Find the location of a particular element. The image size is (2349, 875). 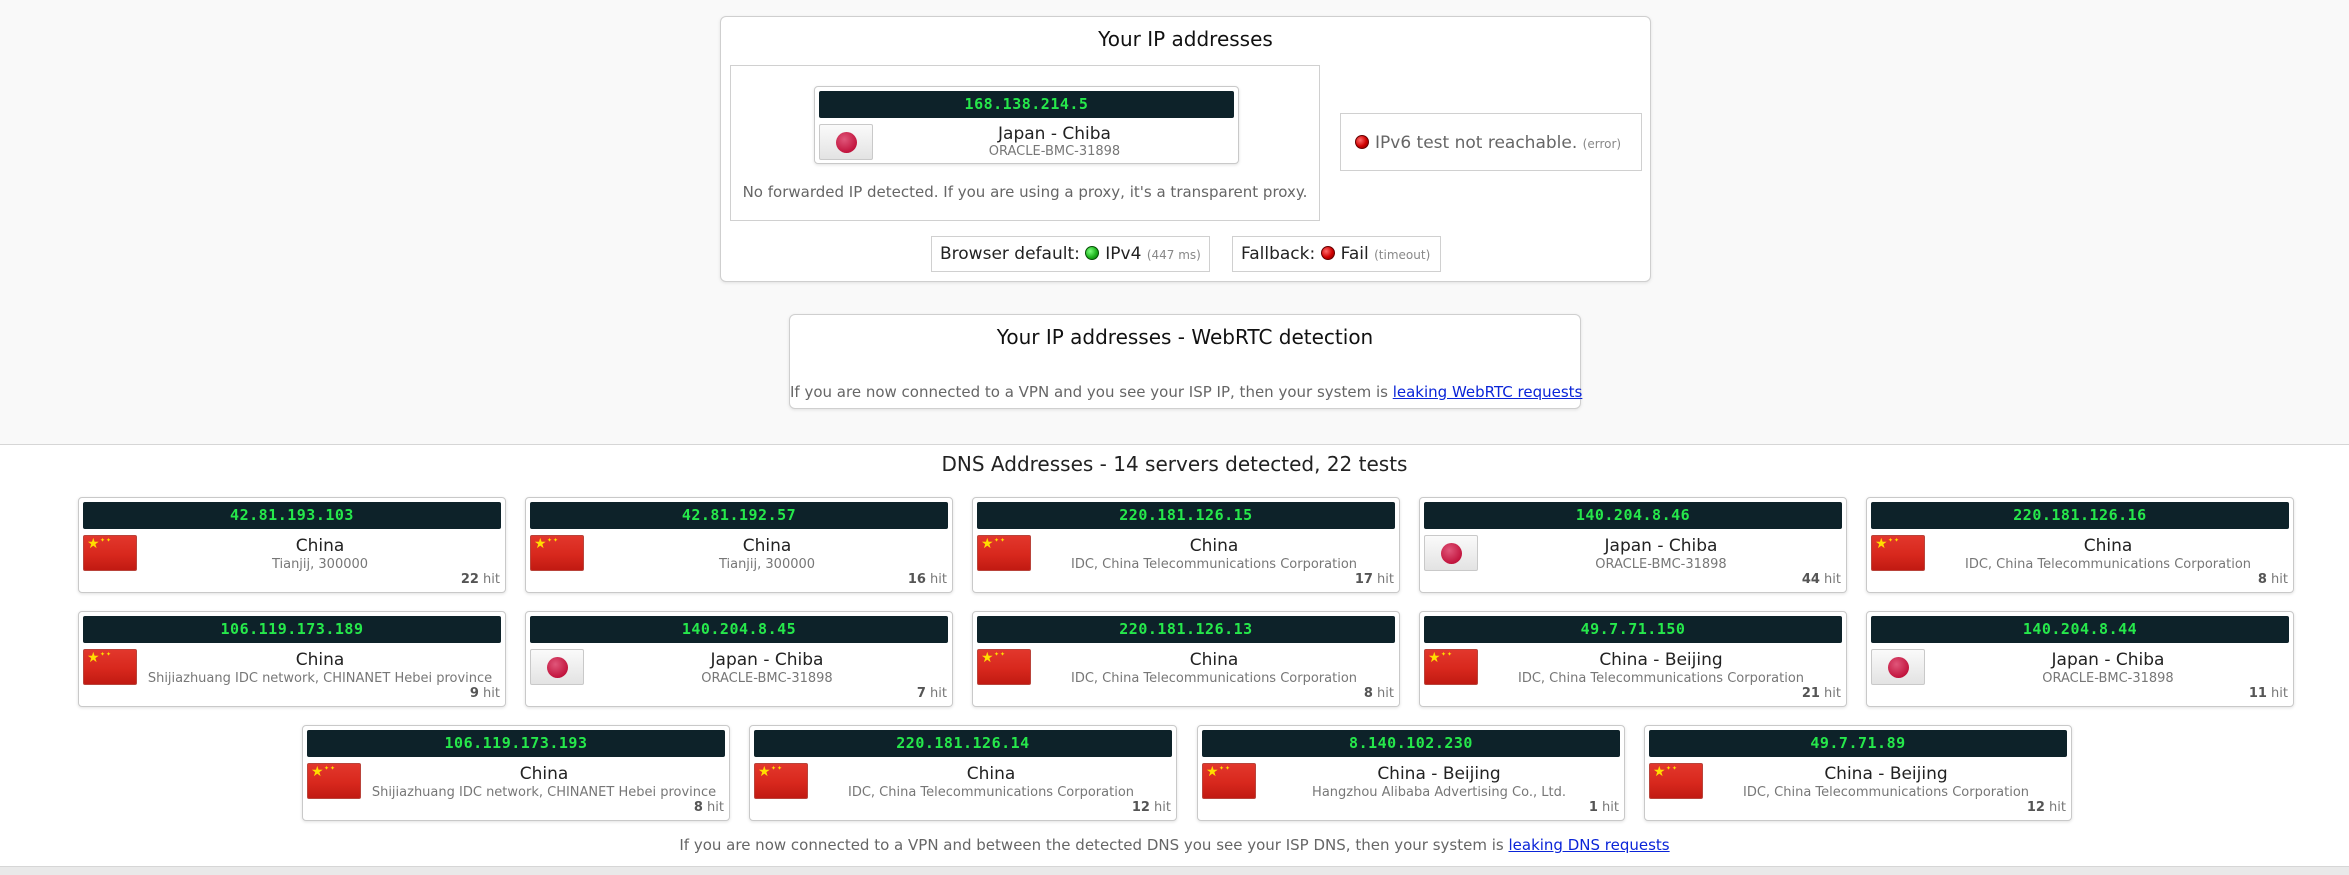

dns-server-hits: 17 hit is located at coordinates (1374, 579).